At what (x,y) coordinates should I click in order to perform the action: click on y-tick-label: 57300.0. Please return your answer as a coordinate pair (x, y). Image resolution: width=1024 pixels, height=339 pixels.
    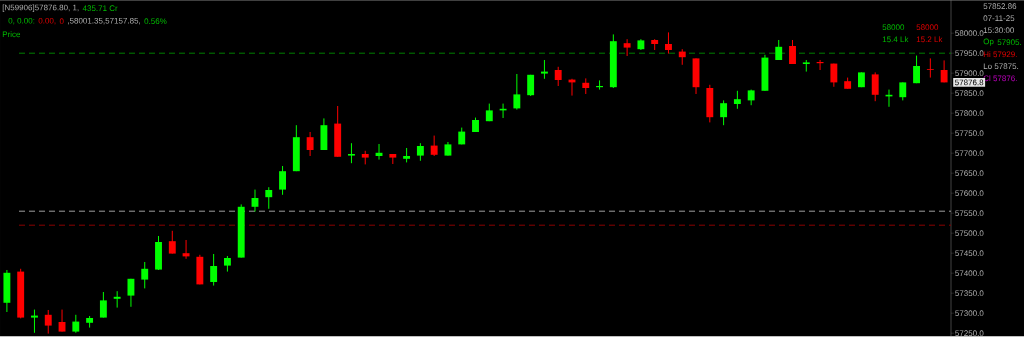
    Looking at the image, I should click on (969, 313).